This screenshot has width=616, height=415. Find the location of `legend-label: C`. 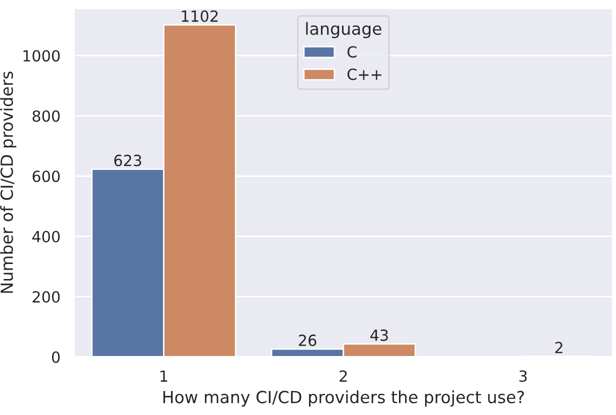

legend-label: C is located at coordinates (352, 52).